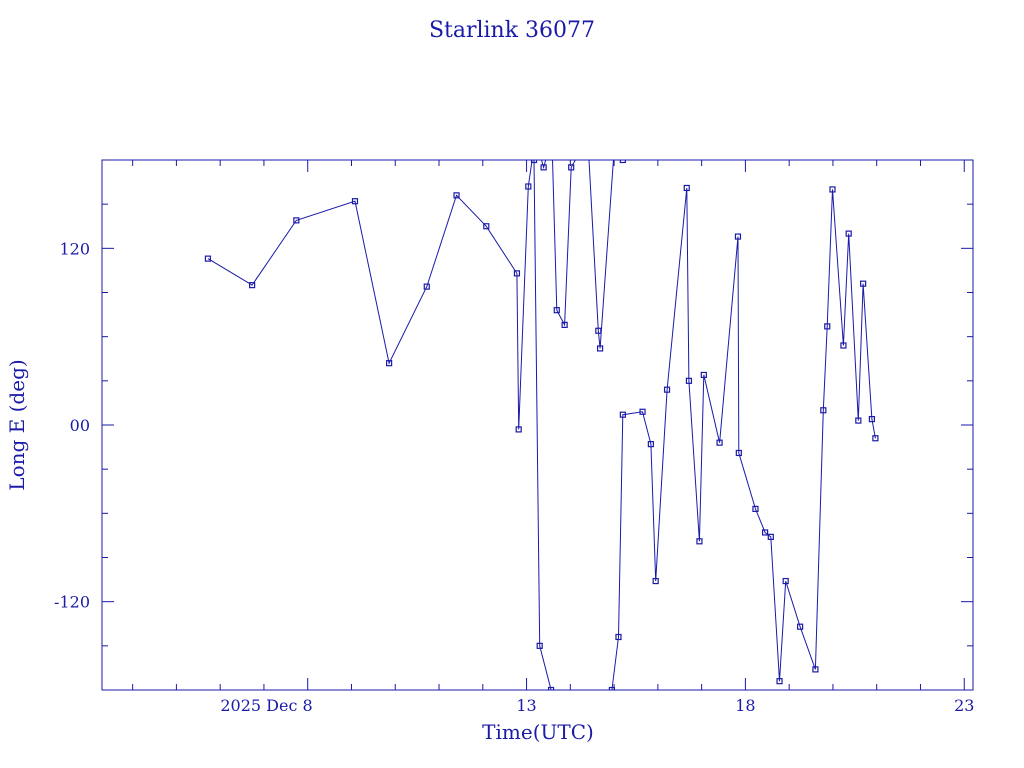  What do you see at coordinates (17, 424) in the screenshot?
I see `y-axis-label: Long E (deg)` at bounding box center [17, 424].